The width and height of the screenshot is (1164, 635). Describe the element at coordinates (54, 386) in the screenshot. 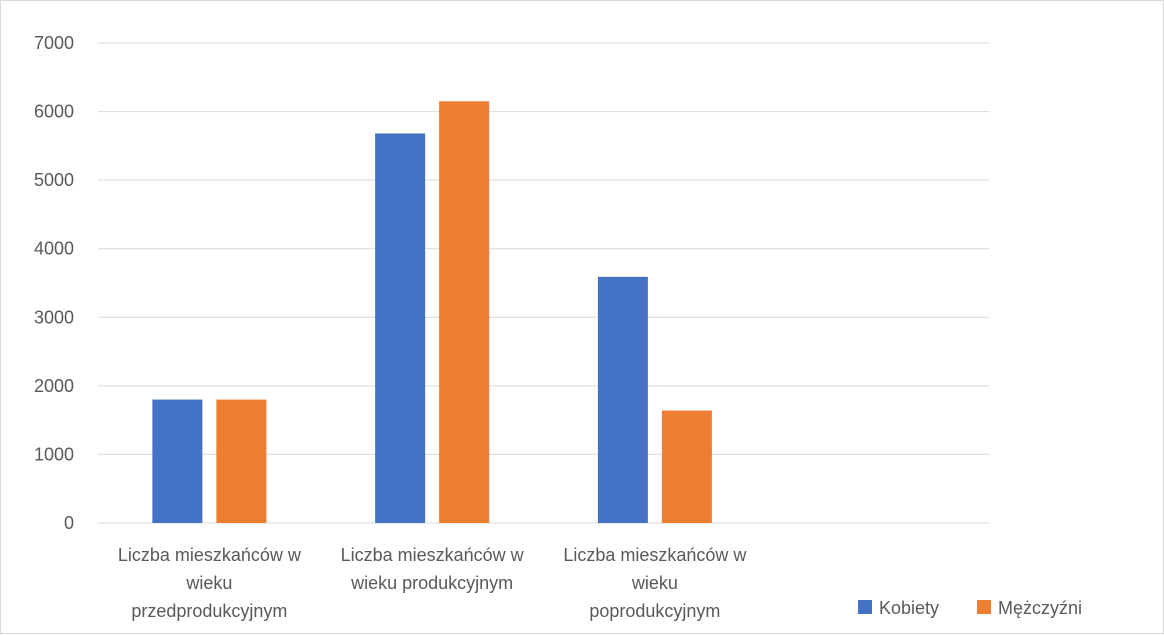

I see `y-tick-label: 2000` at that location.